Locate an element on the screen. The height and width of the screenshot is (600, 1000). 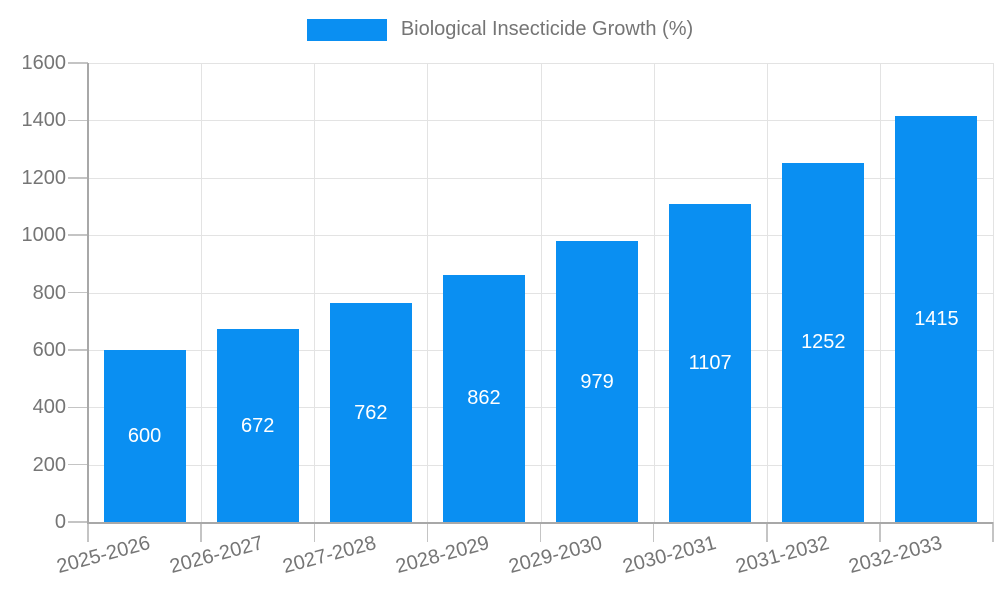
legend-label: Biological Insecticide Growth (%) is located at coordinates (547, 29).